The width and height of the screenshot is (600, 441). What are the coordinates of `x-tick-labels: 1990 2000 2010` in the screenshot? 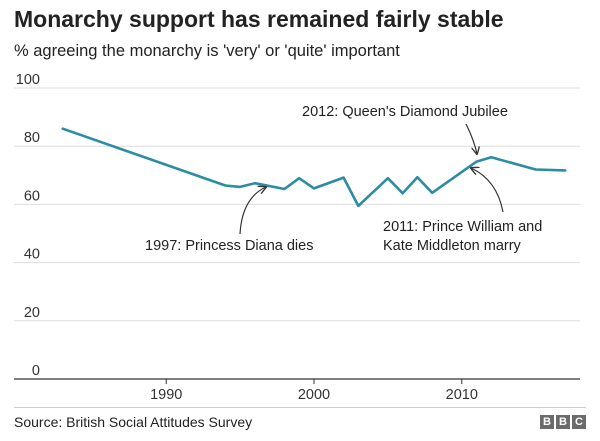 It's located at (314, 391).